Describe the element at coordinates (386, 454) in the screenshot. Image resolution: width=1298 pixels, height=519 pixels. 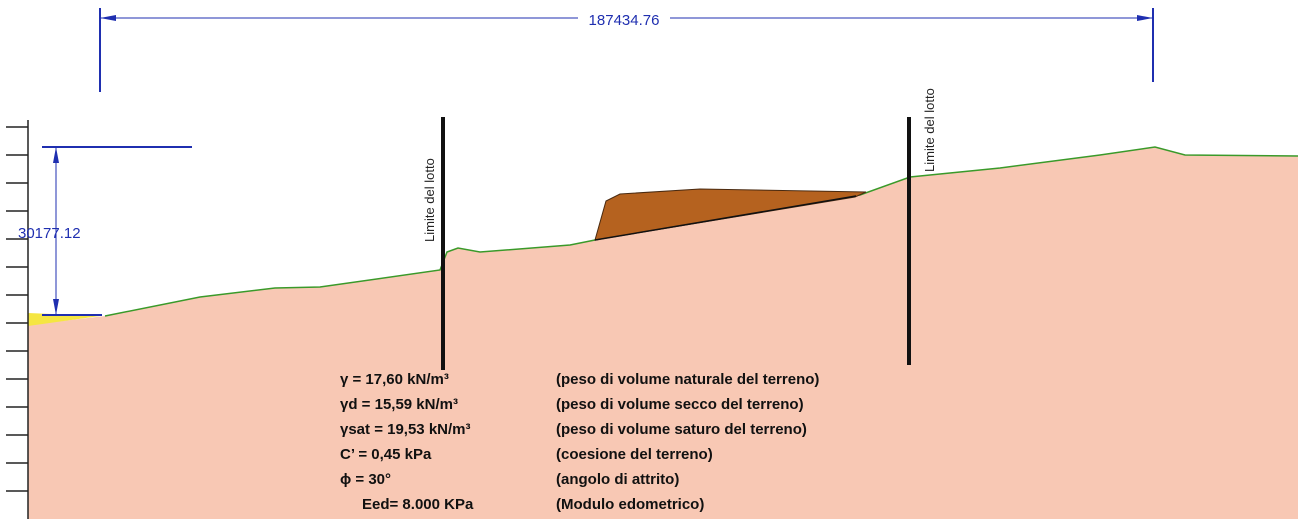
I see `property-value: C’ = 0,45 kPa` at that location.